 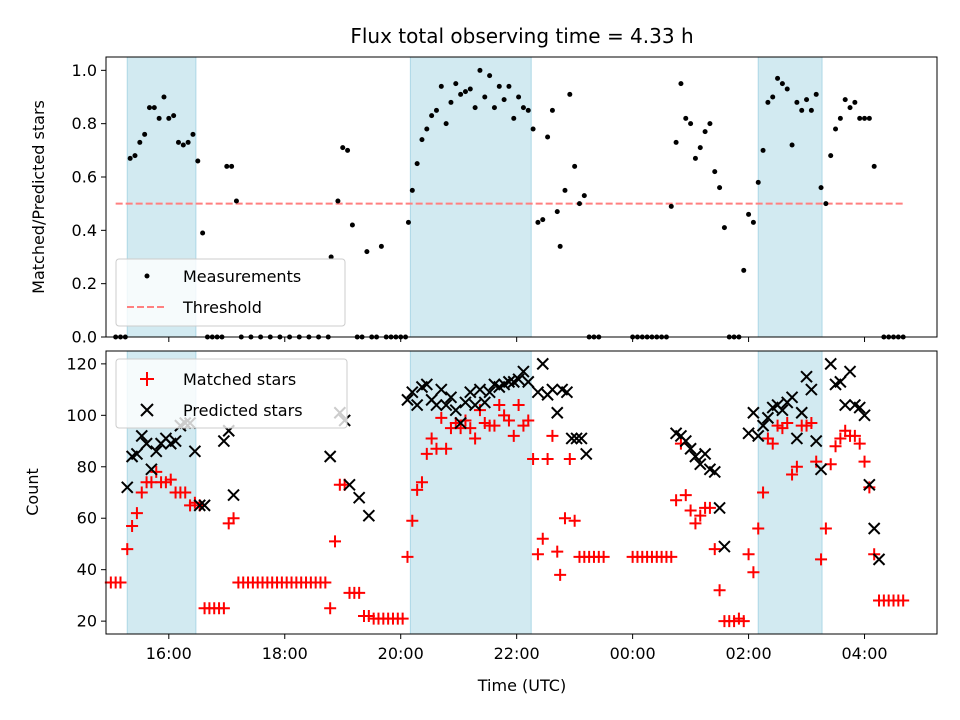 I want to click on y-tick-label: 120, so click(x=81, y=363).